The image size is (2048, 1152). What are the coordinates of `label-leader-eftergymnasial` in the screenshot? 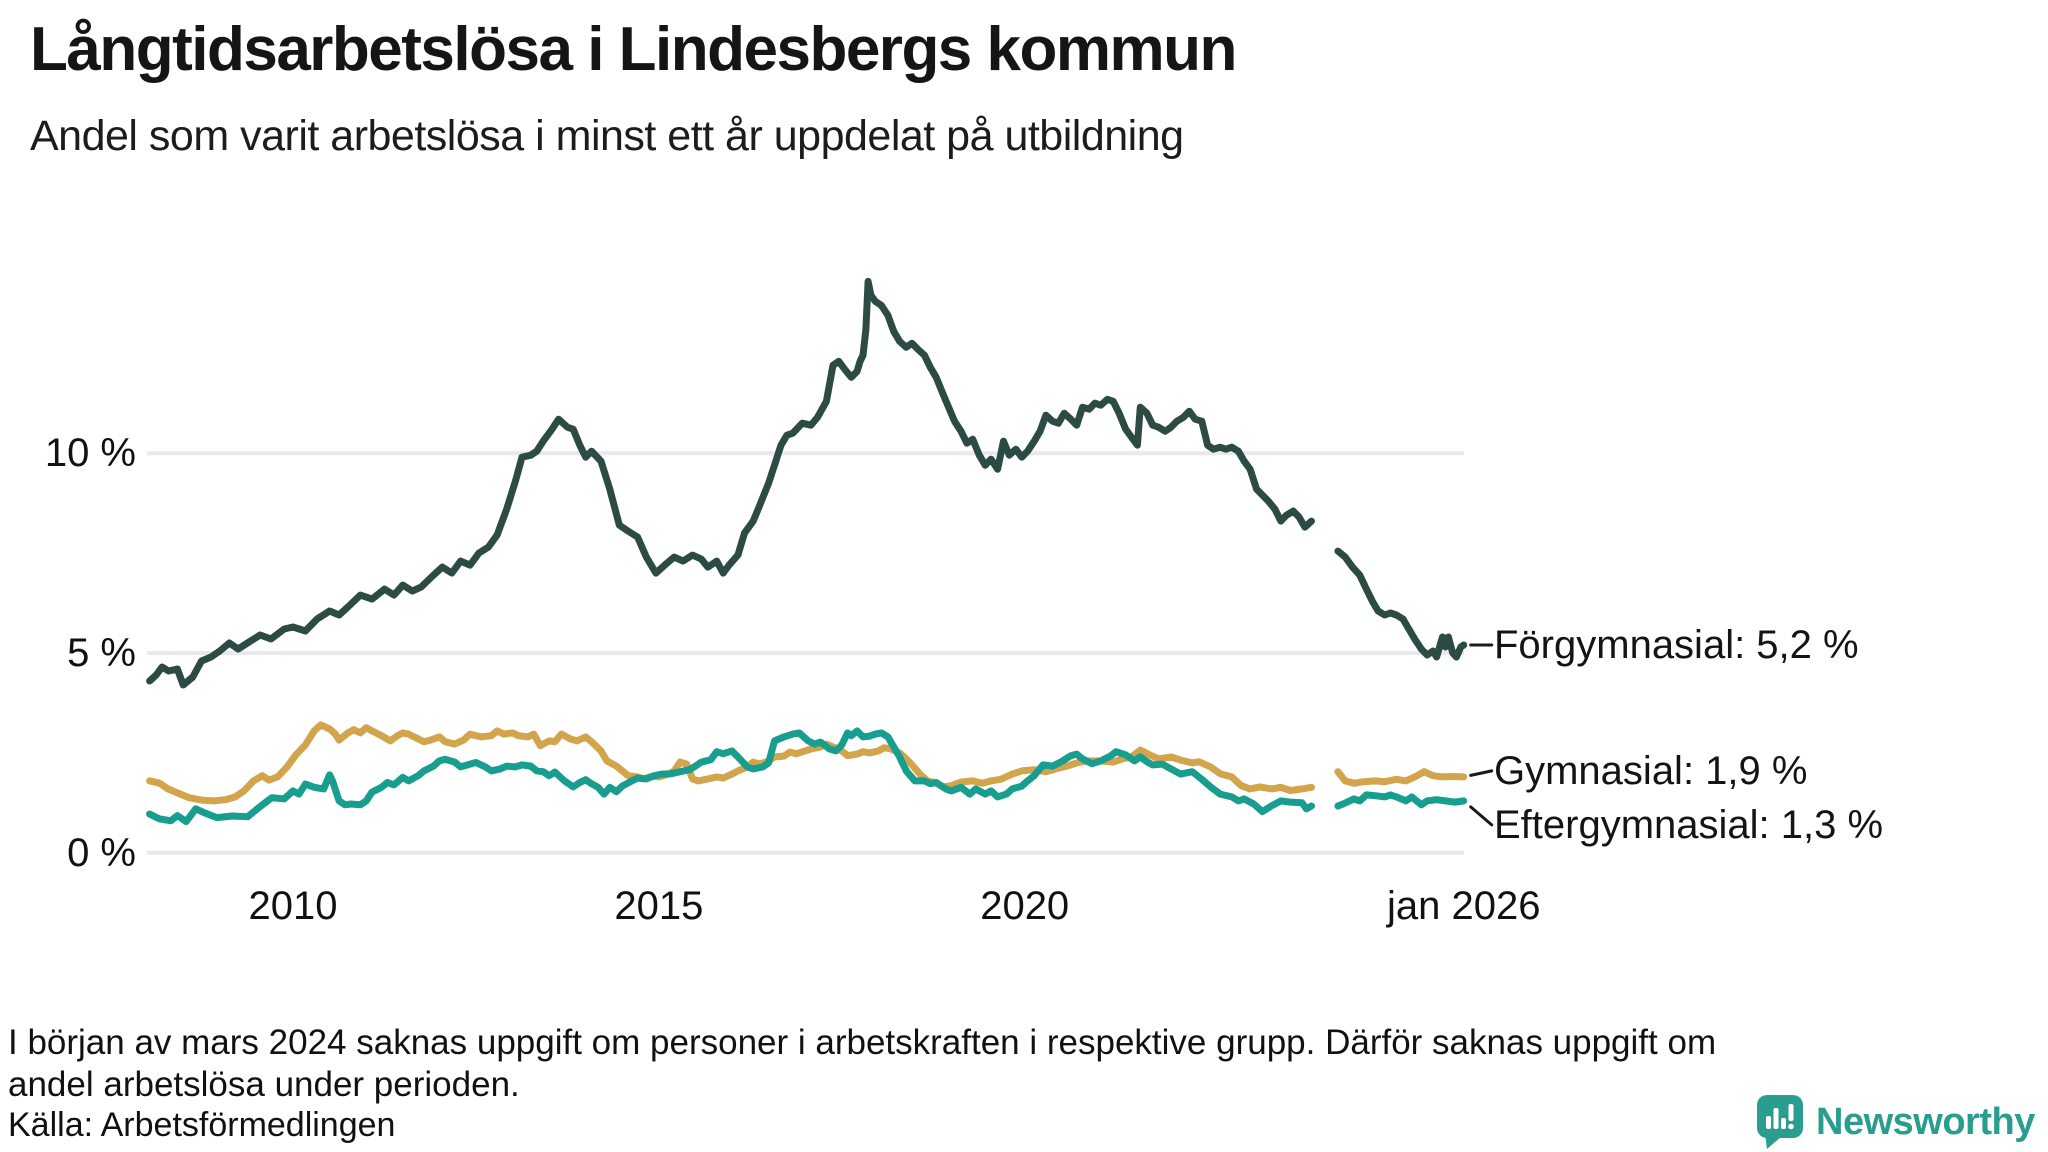 It's located at (1481, 816).